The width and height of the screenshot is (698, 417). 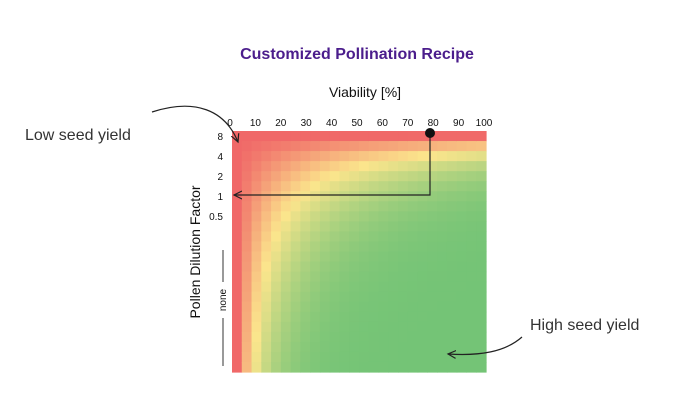 What do you see at coordinates (220, 197) in the screenshot?
I see `y-tick-label: 1` at bounding box center [220, 197].